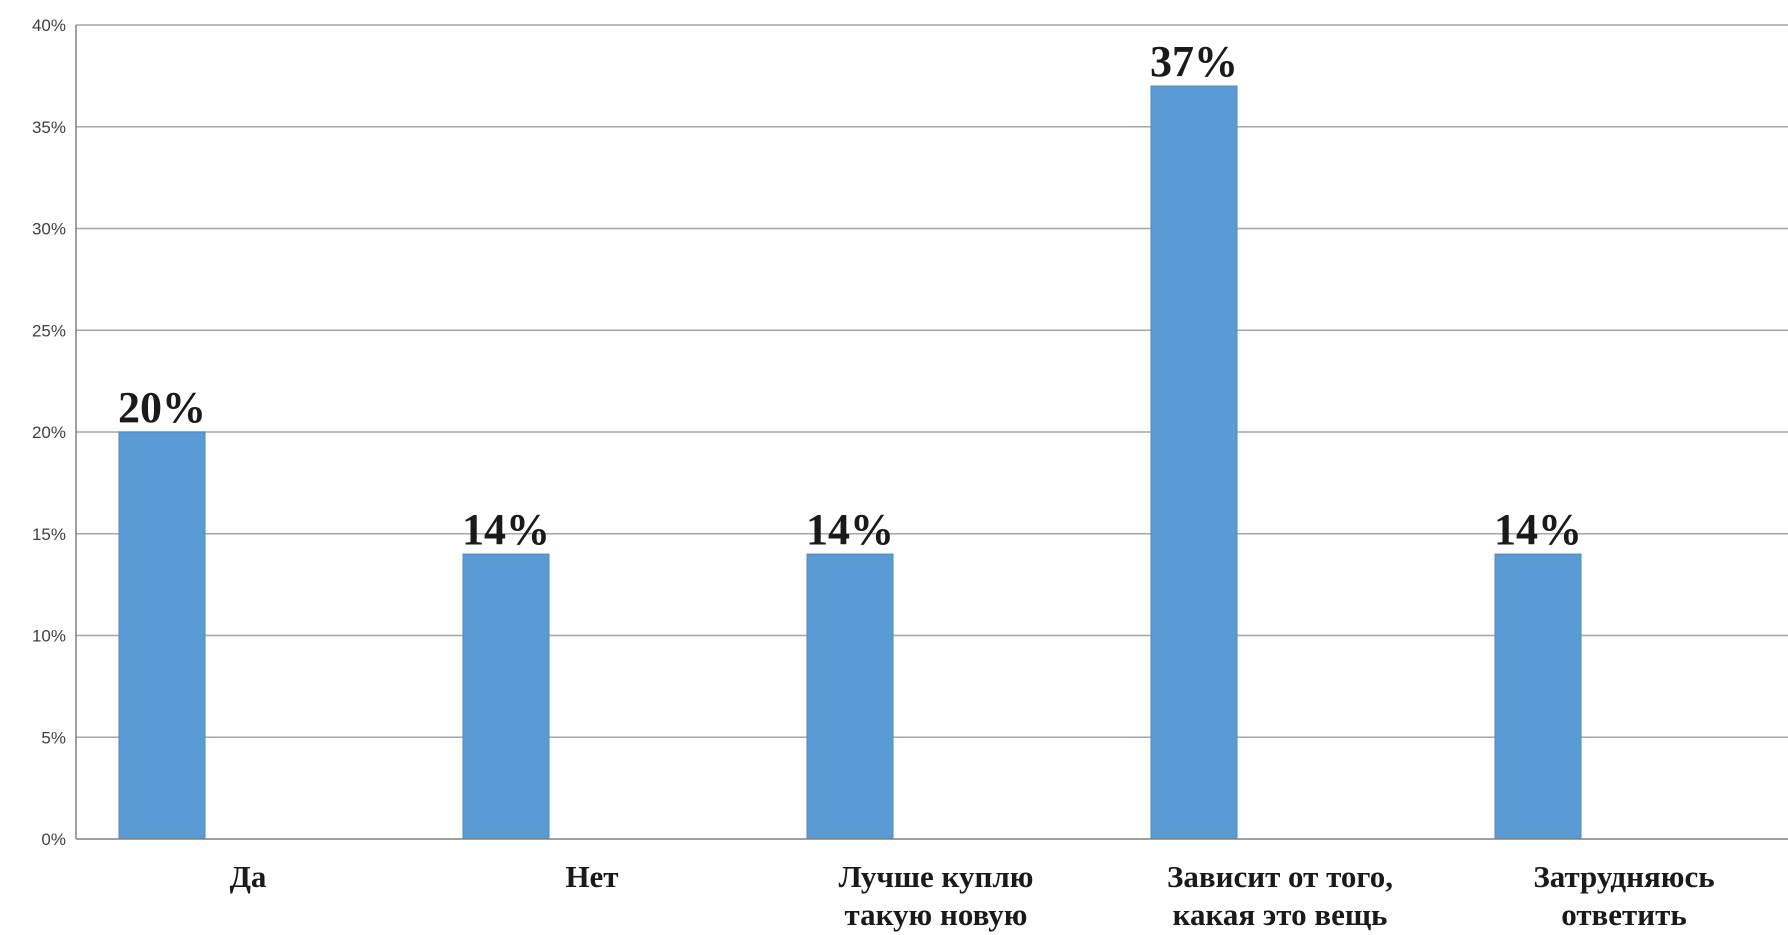  I want to click on category-label: Нет, so click(591, 876).